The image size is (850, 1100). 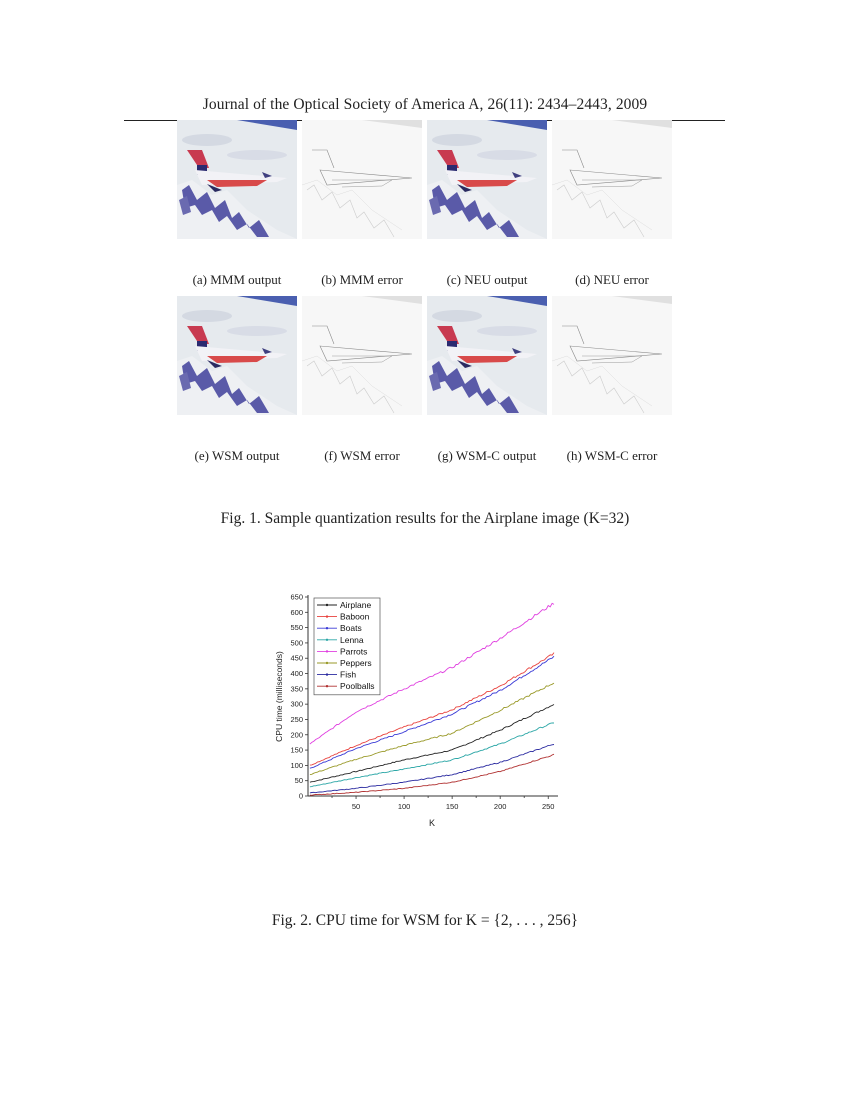 What do you see at coordinates (237, 455) in the screenshot?
I see `panel-caption-e: (e) WSM output` at bounding box center [237, 455].